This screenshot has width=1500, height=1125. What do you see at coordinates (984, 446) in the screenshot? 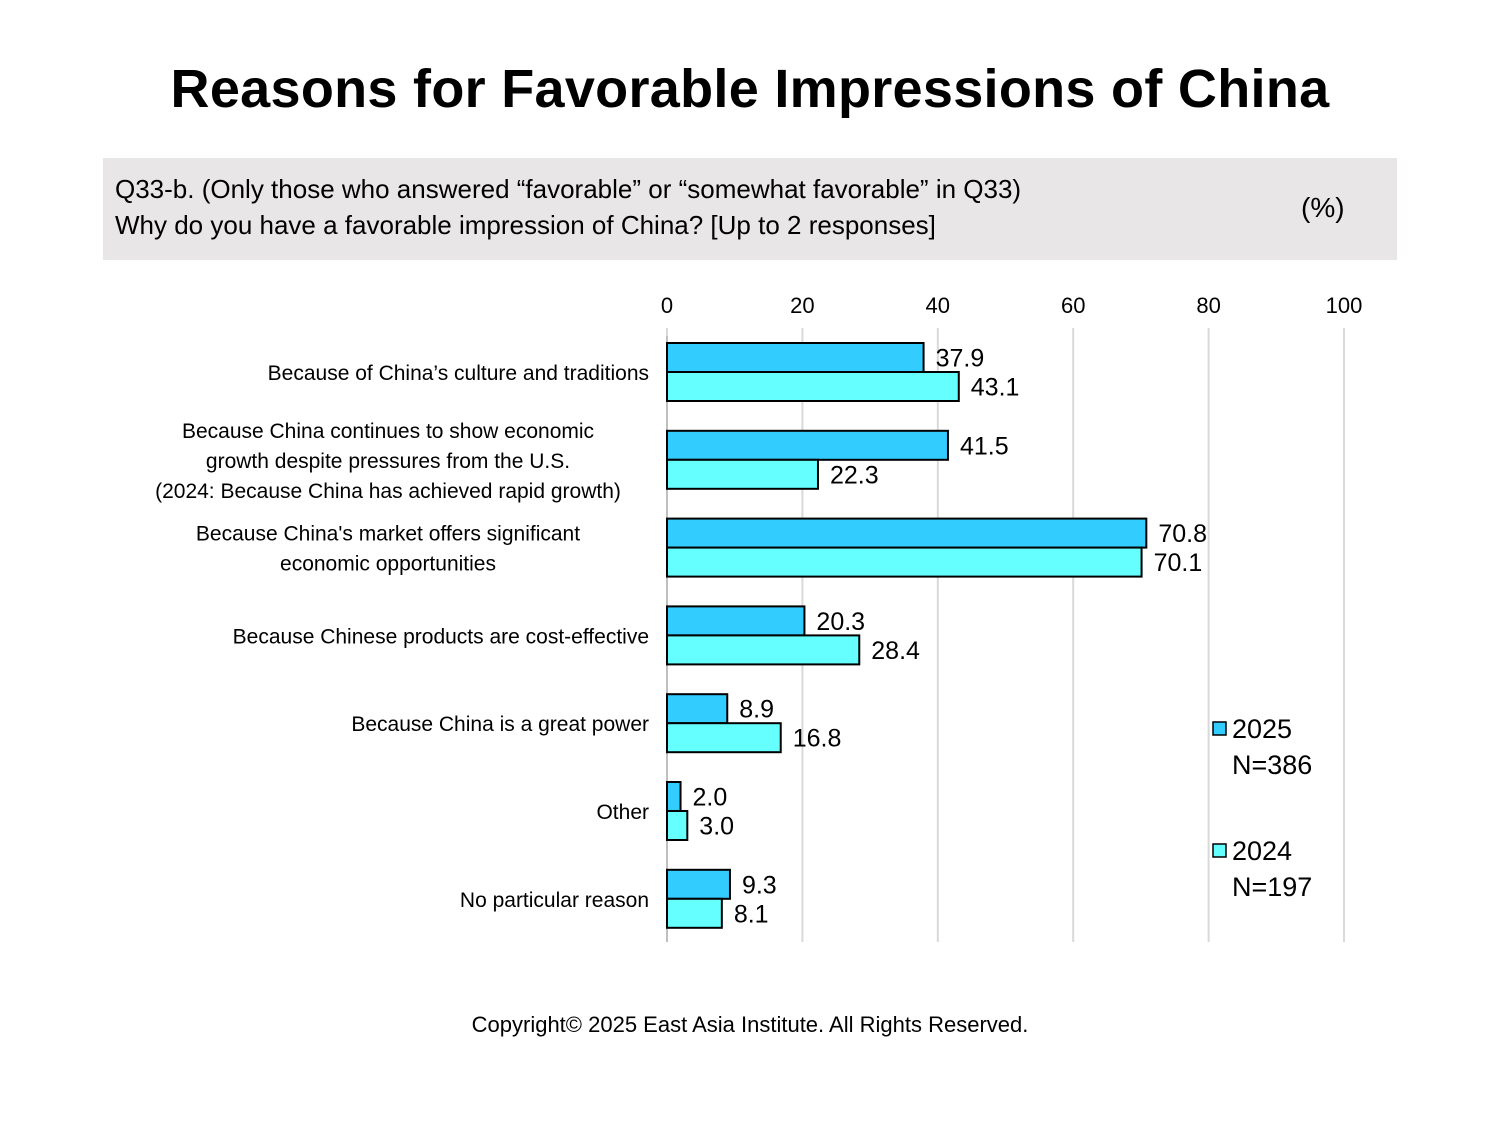
I see `data-label: 41.5` at bounding box center [984, 446].